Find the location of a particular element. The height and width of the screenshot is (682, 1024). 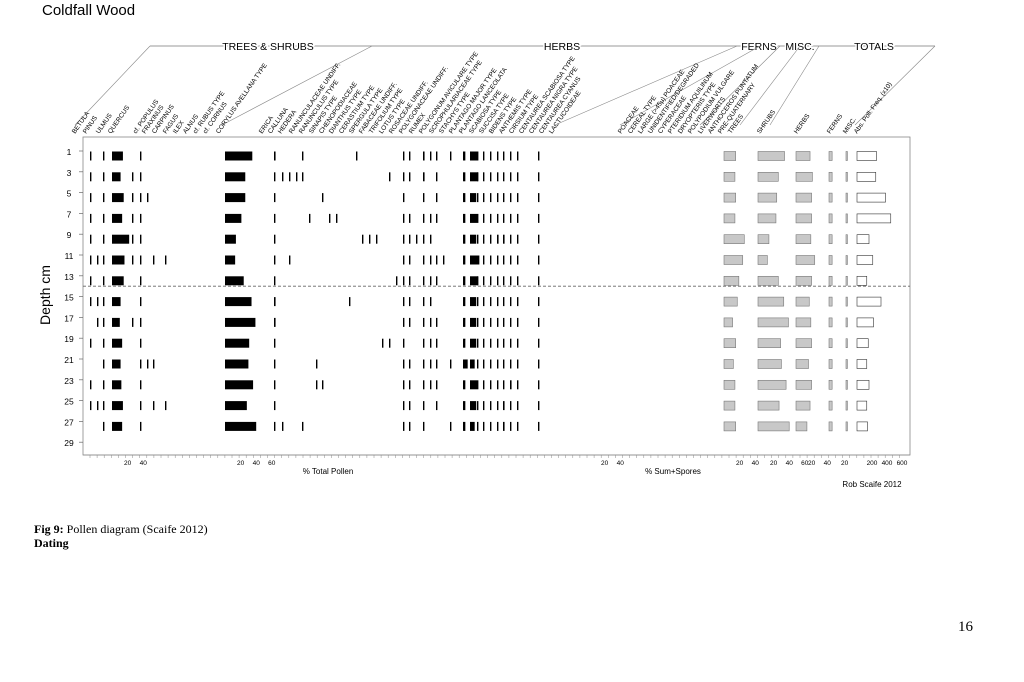

group-header: TOTALS is located at coordinates (874, 47).